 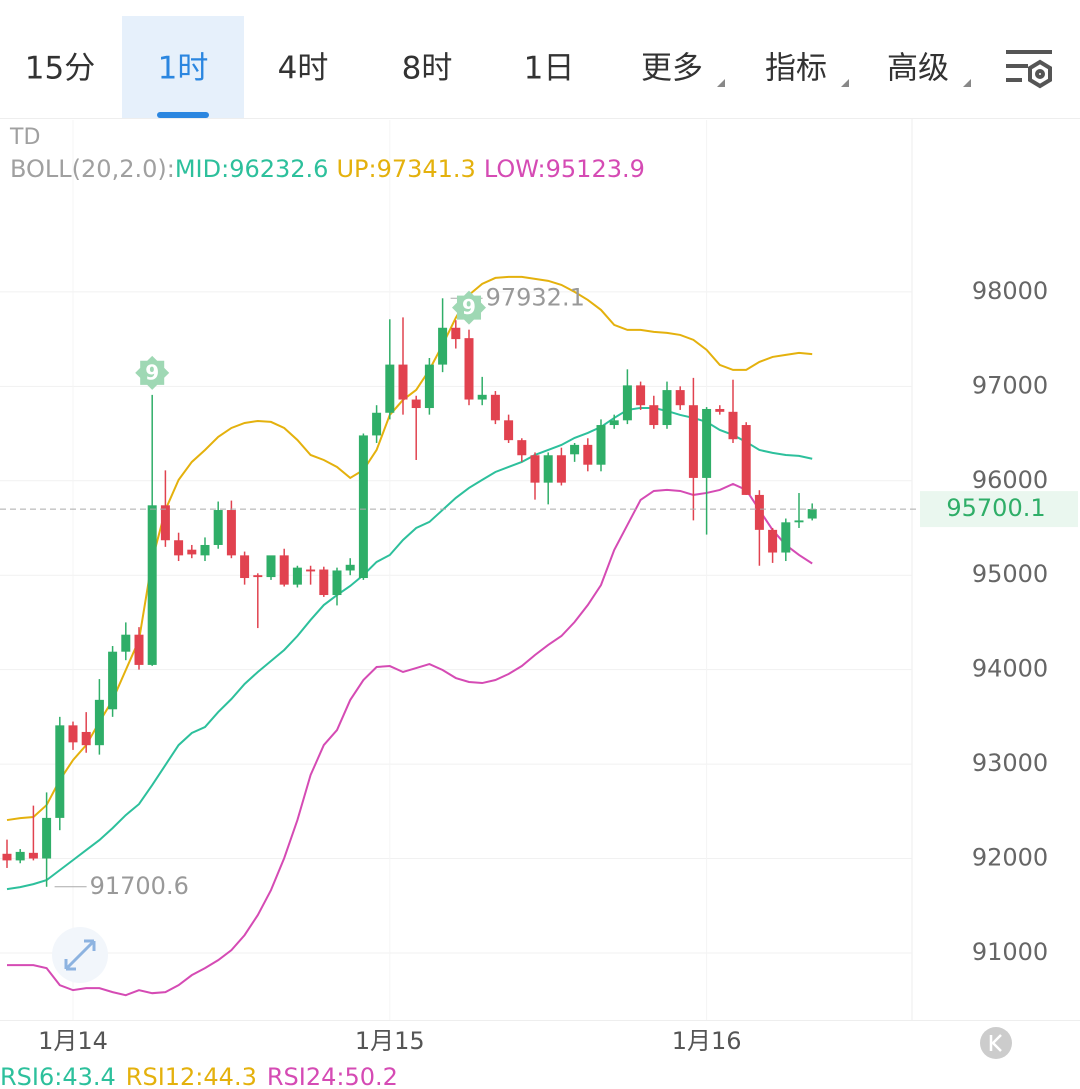 I want to click on legend-name: MID:, so click(x=202, y=169).